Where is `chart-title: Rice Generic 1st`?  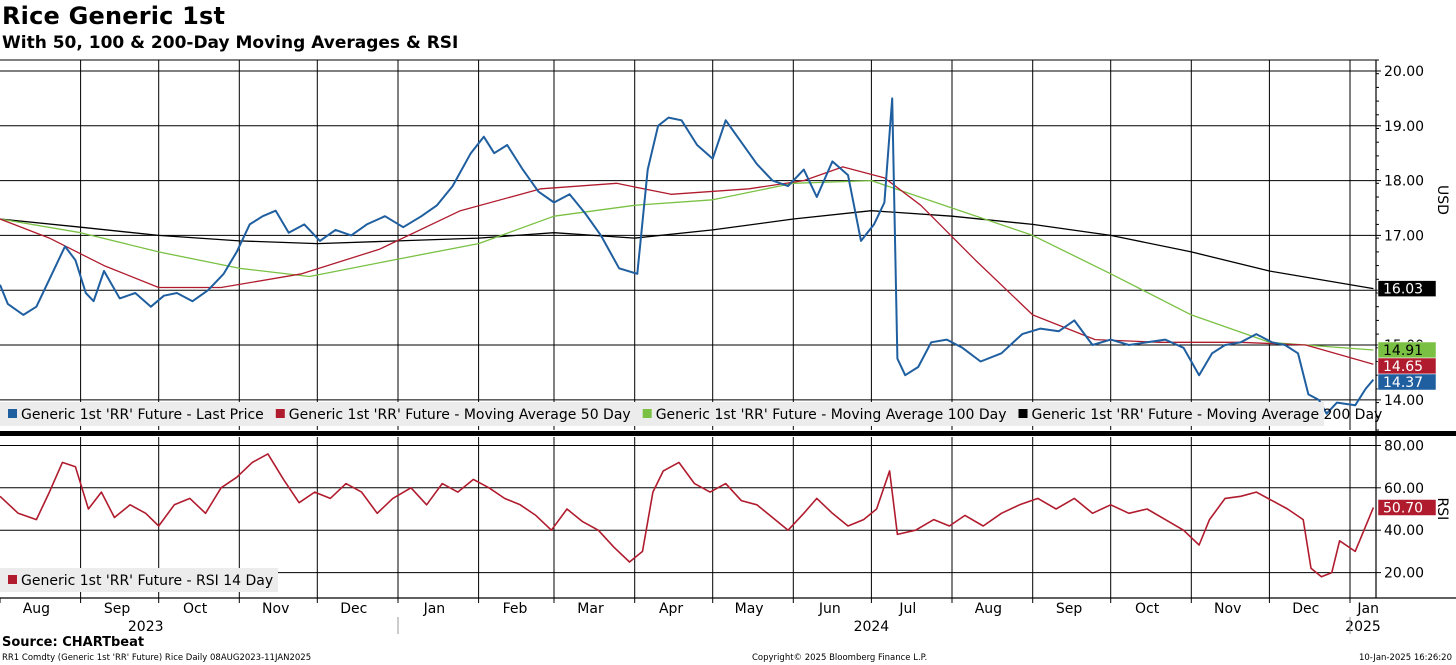 chart-title: Rice Generic 1st is located at coordinates (114, 16).